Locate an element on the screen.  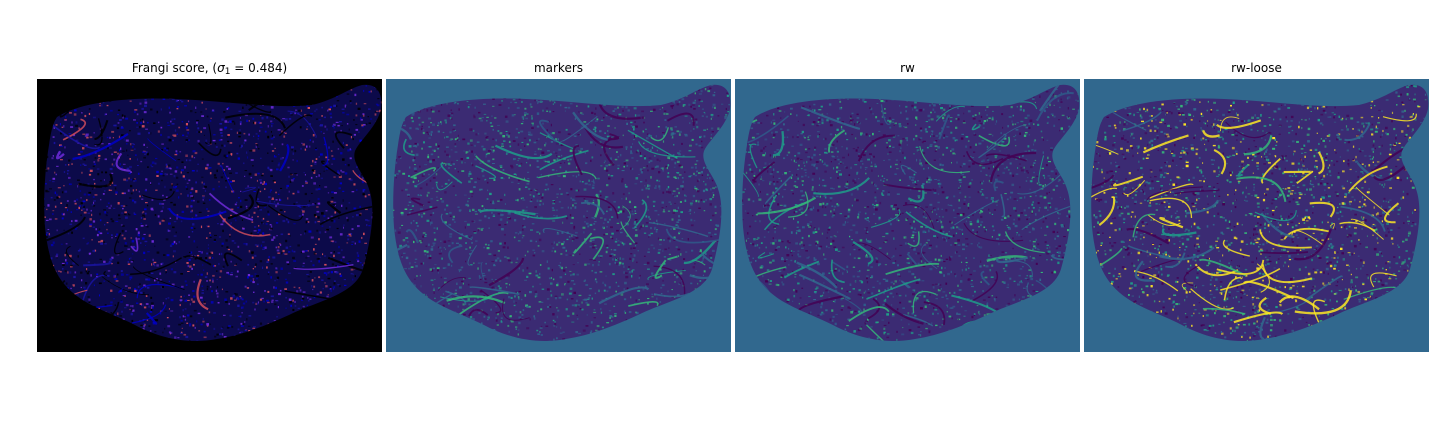
panel-title-rw: rw is located at coordinates (907, 68).